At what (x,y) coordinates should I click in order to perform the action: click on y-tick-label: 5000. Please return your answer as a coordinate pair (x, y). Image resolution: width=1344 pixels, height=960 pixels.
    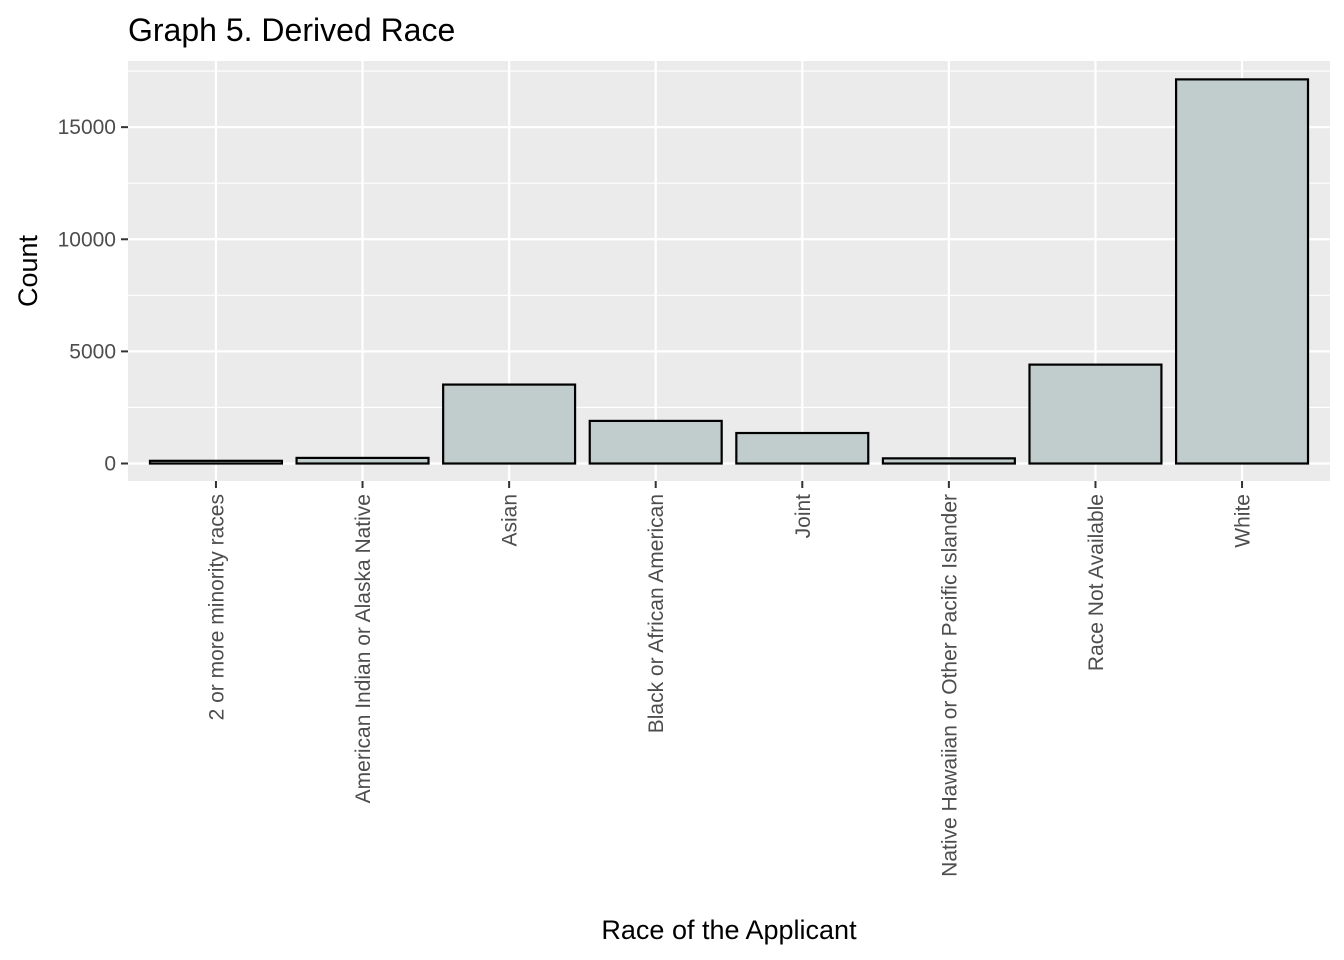
    Looking at the image, I should click on (92, 351).